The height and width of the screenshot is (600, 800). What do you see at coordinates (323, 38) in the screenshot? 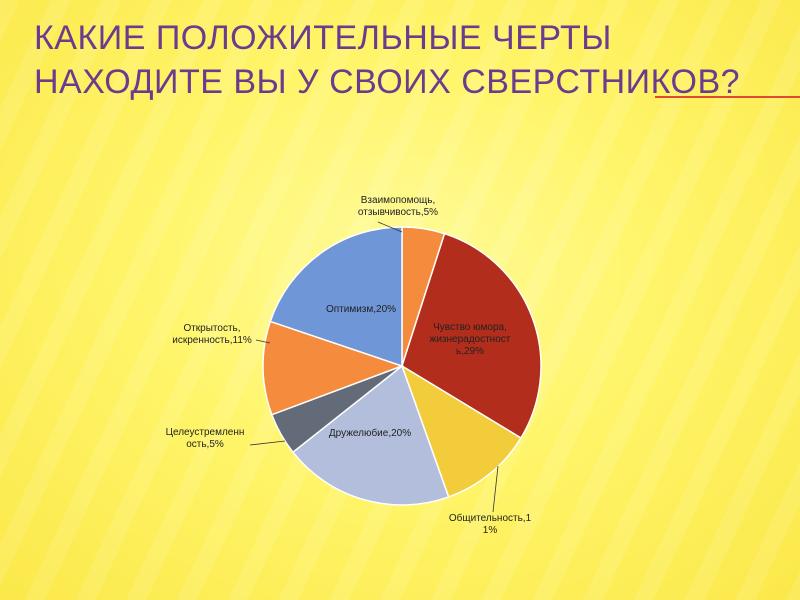
I see `title-line-1: Какие положительные черты` at bounding box center [323, 38].